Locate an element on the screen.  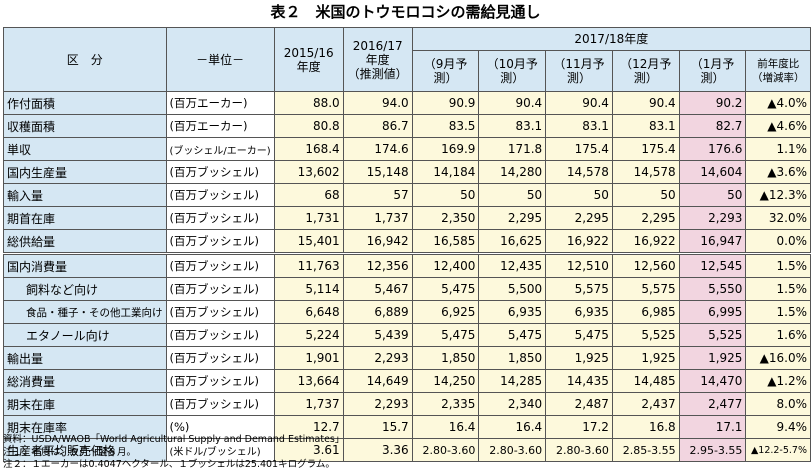
cell-value: 80.8 is located at coordinates (308, 126).